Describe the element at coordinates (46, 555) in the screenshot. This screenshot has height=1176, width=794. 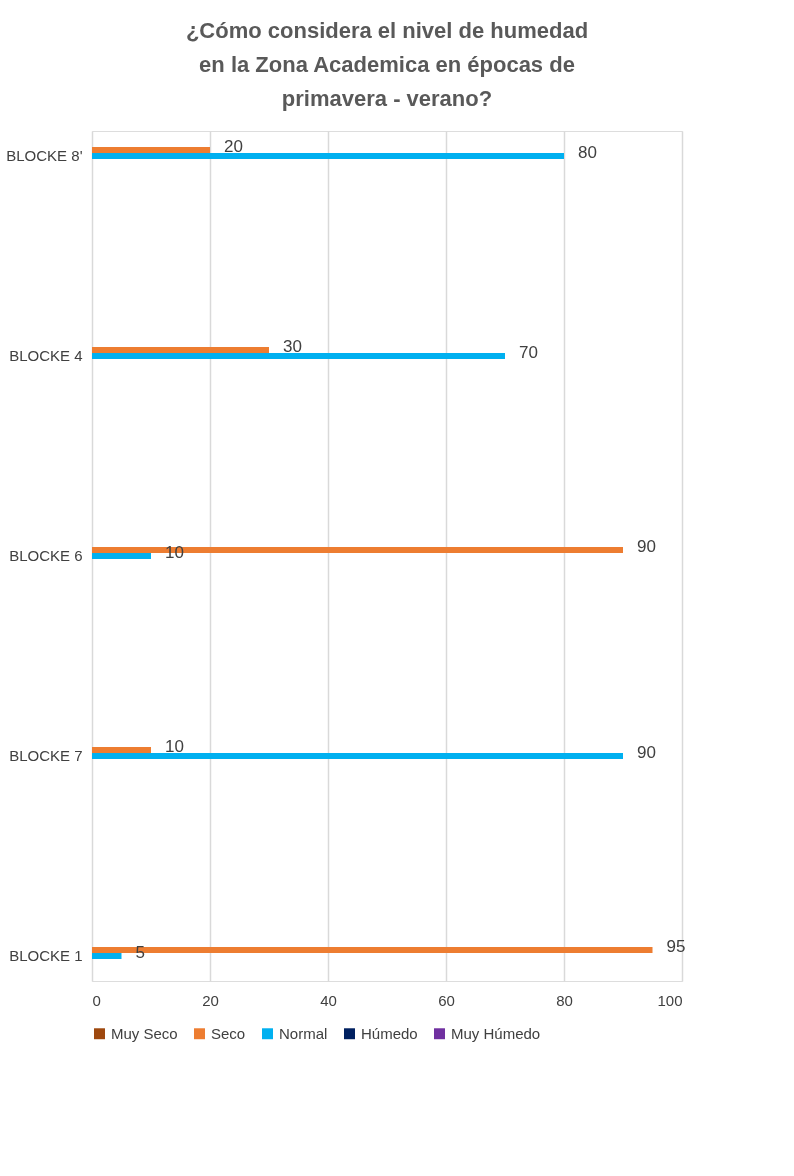
I see `y-tick-label: BLOCKE 6` at that location.